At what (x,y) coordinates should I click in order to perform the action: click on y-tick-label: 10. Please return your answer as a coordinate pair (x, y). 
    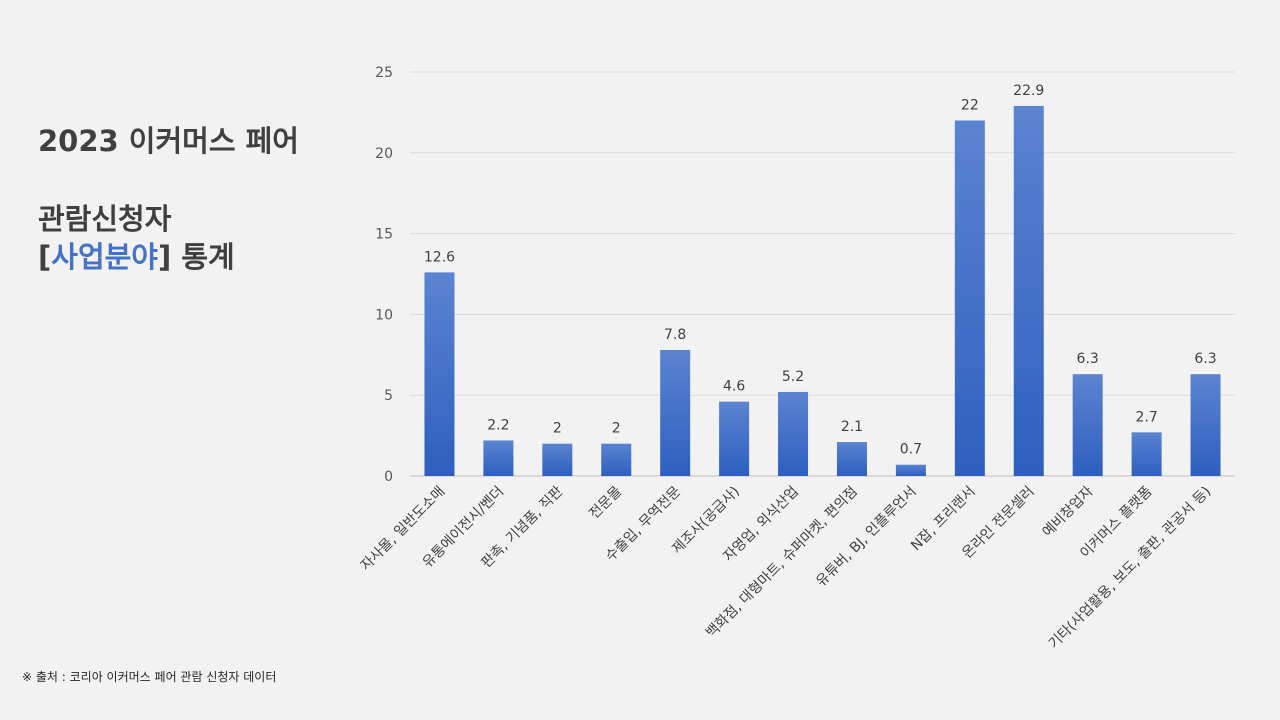
    Looking at the image, I should click on (384, 315).